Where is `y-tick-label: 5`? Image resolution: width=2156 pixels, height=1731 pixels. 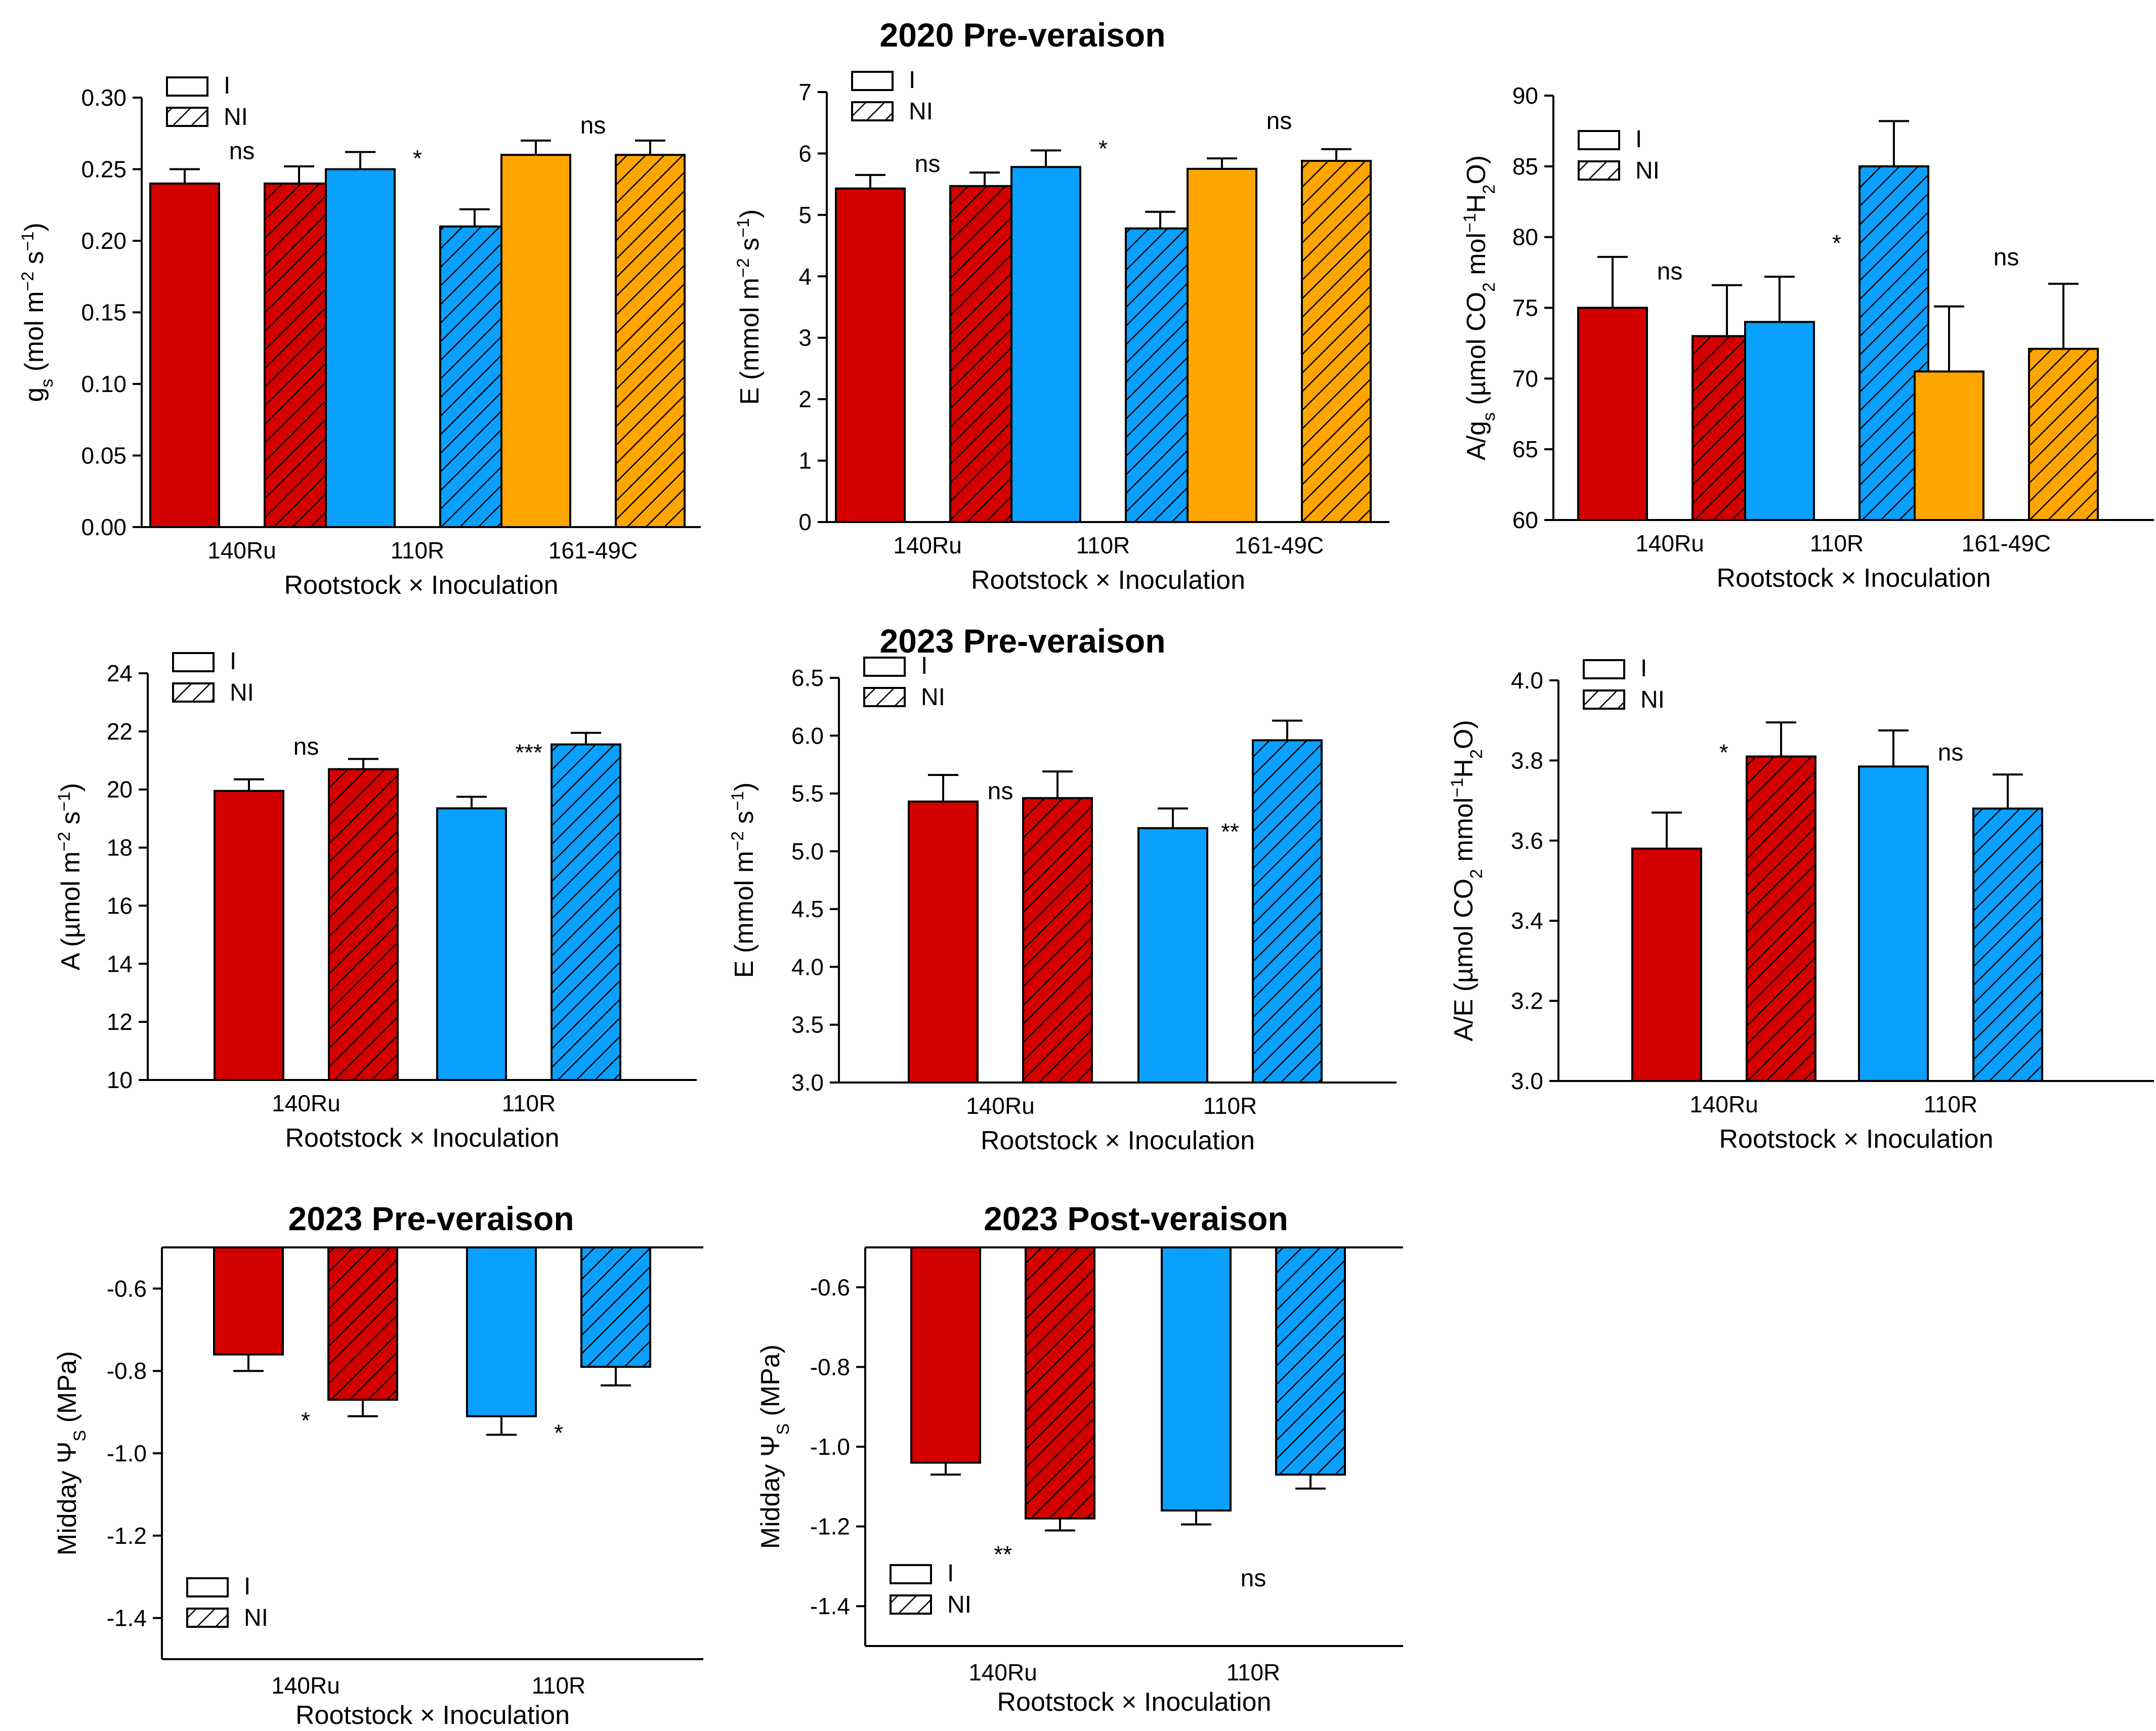
y-tick-label: 5 is located at coordinates (805, 215).